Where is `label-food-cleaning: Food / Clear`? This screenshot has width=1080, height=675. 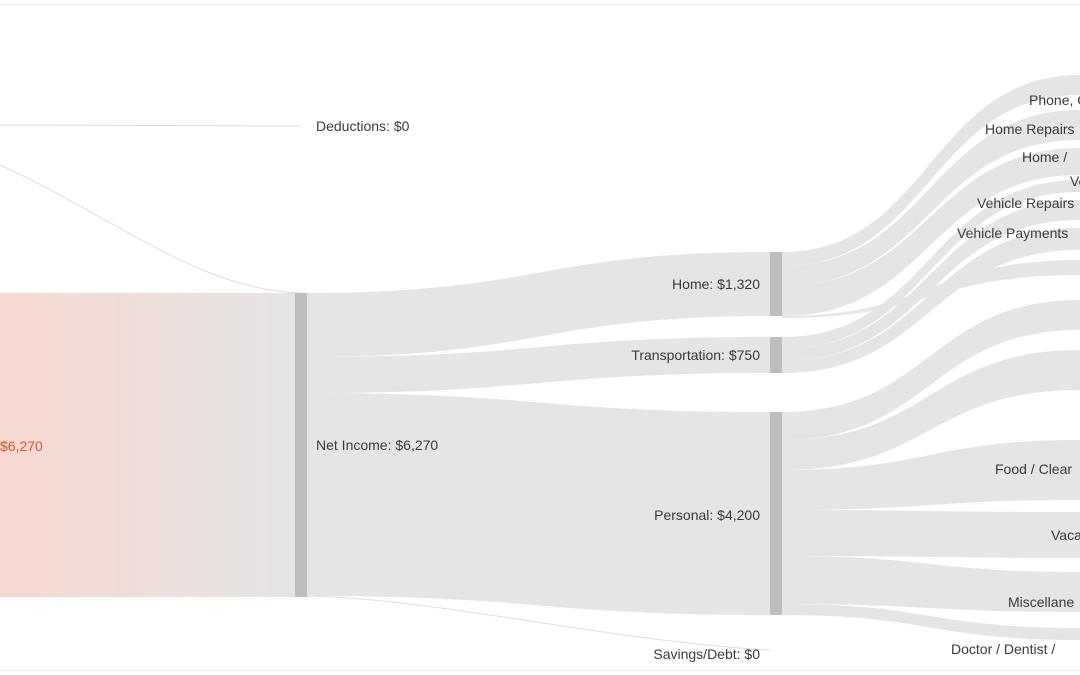 label-food-cleaning: Food / Clear is located at coordinates (1033, 469).